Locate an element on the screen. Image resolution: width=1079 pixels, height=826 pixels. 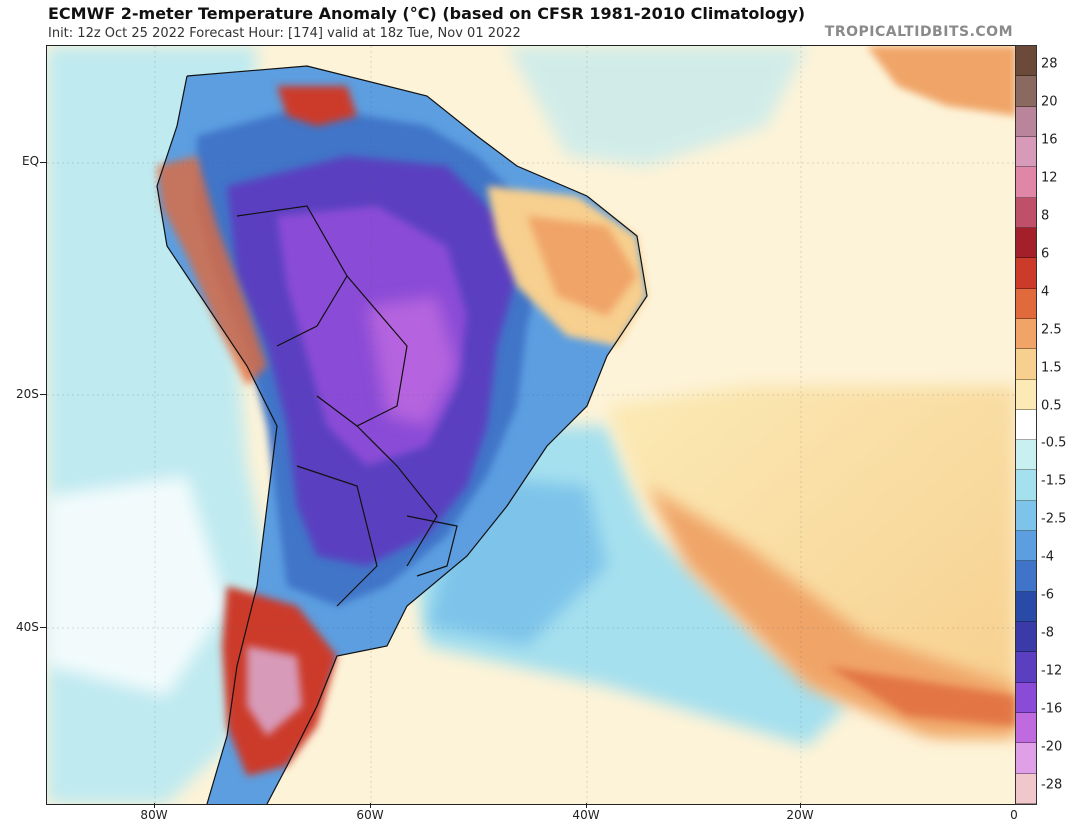
africa-warm-corner is located at coordinates (941, 81).